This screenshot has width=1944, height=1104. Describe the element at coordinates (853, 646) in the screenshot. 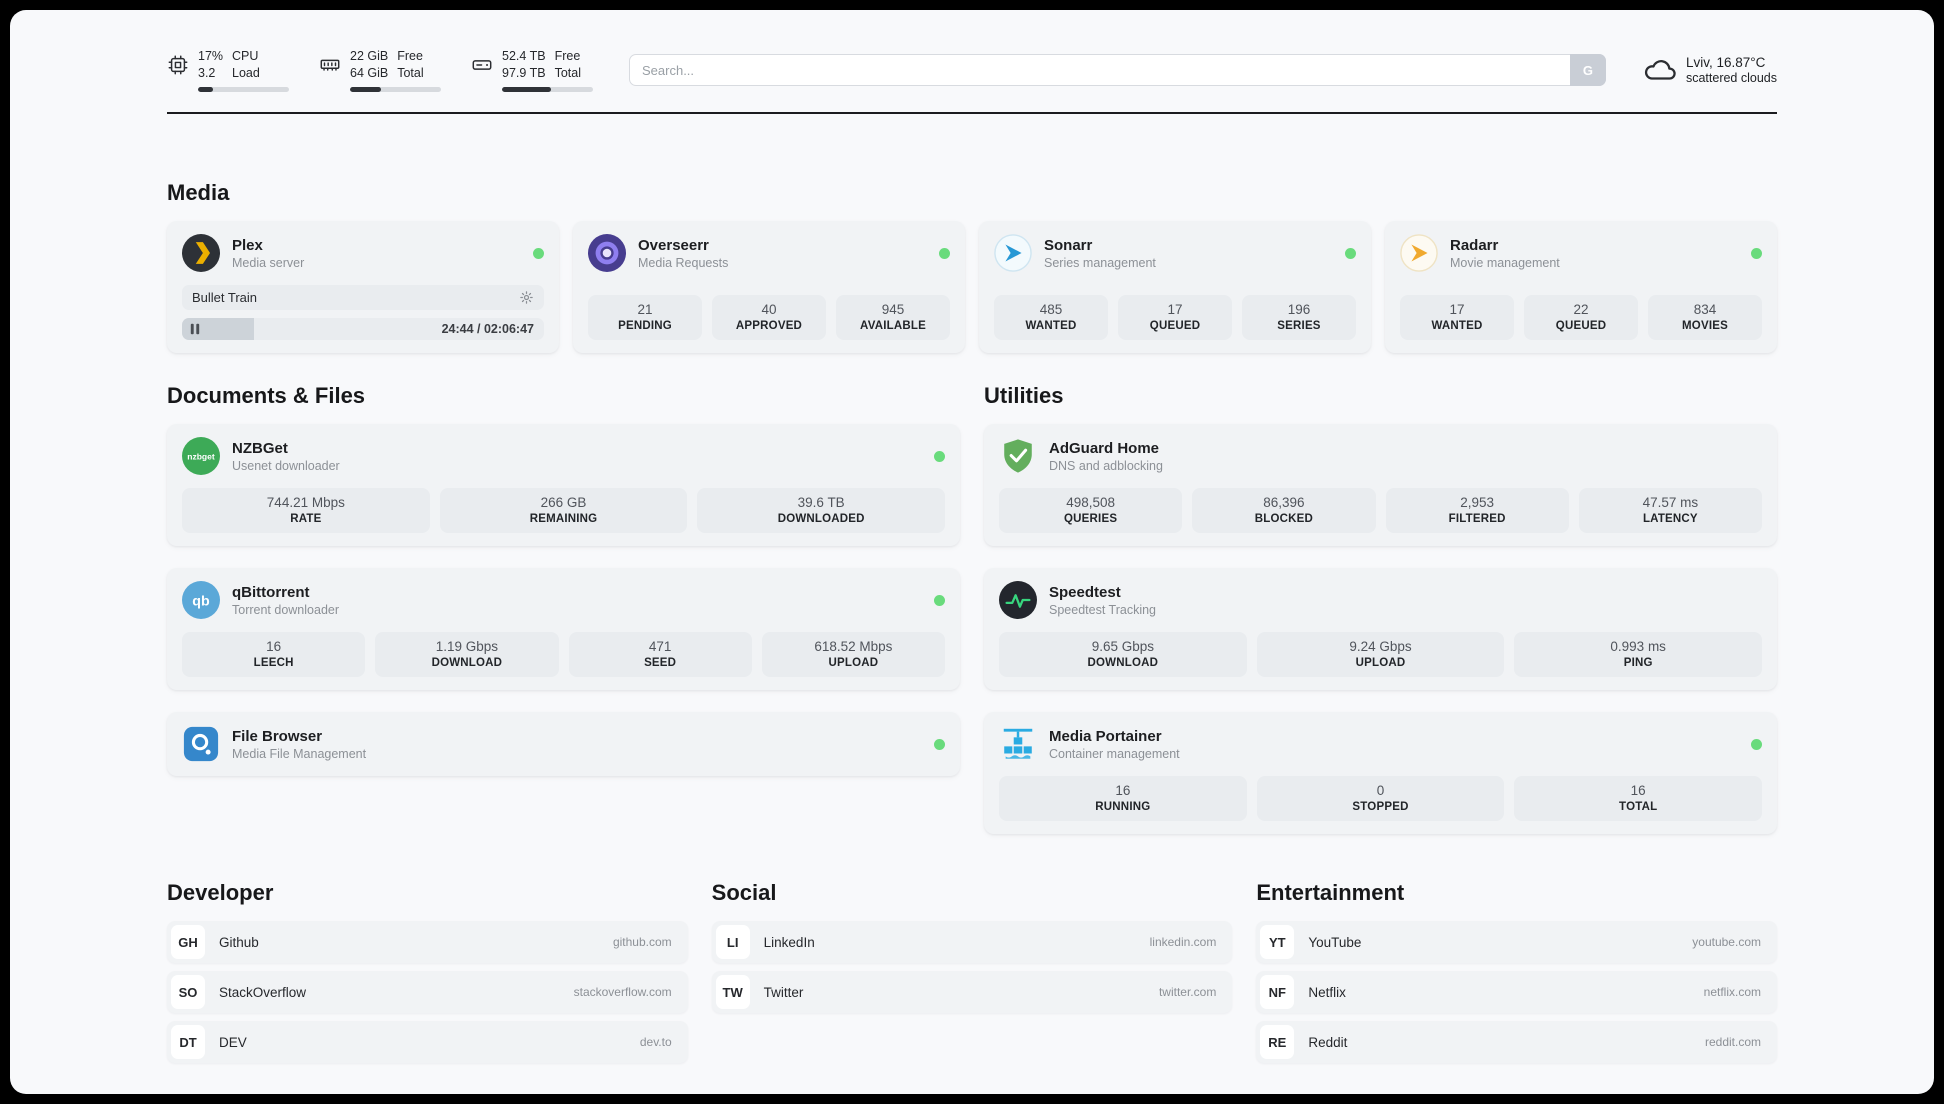

I see `stat-value: 618.52 Mbps` at that location.